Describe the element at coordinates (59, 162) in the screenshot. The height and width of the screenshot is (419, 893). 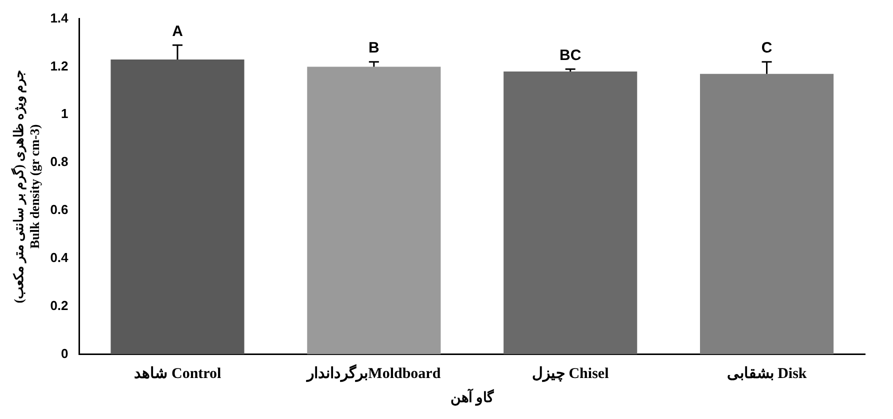
I see `y-tick-label: 0.8` at that location.